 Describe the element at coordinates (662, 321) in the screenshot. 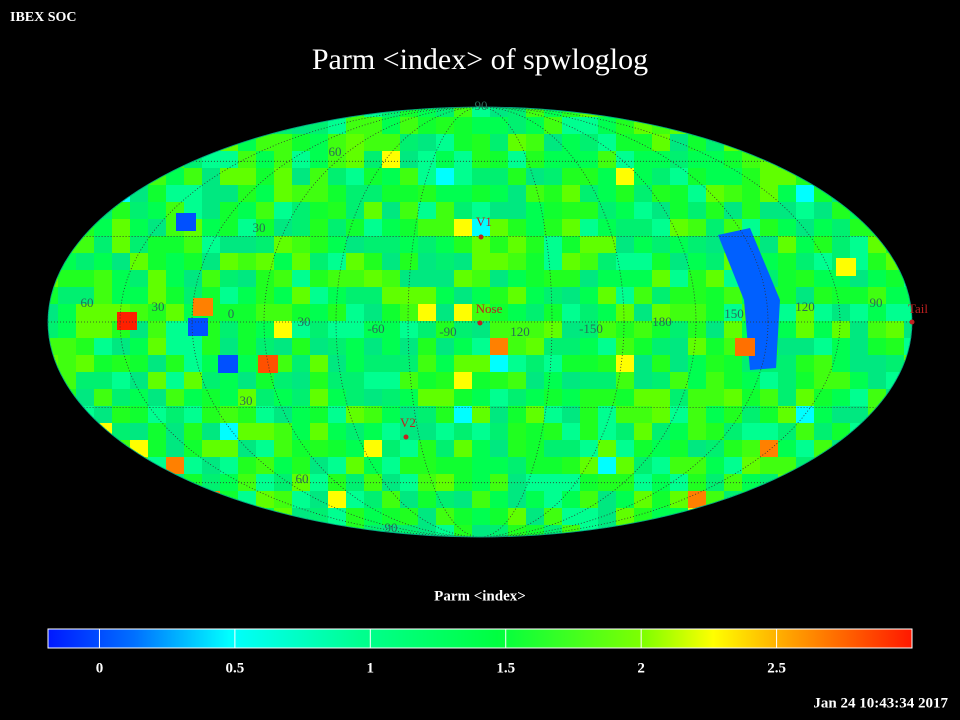

I see `grid-label: 180` at that location.